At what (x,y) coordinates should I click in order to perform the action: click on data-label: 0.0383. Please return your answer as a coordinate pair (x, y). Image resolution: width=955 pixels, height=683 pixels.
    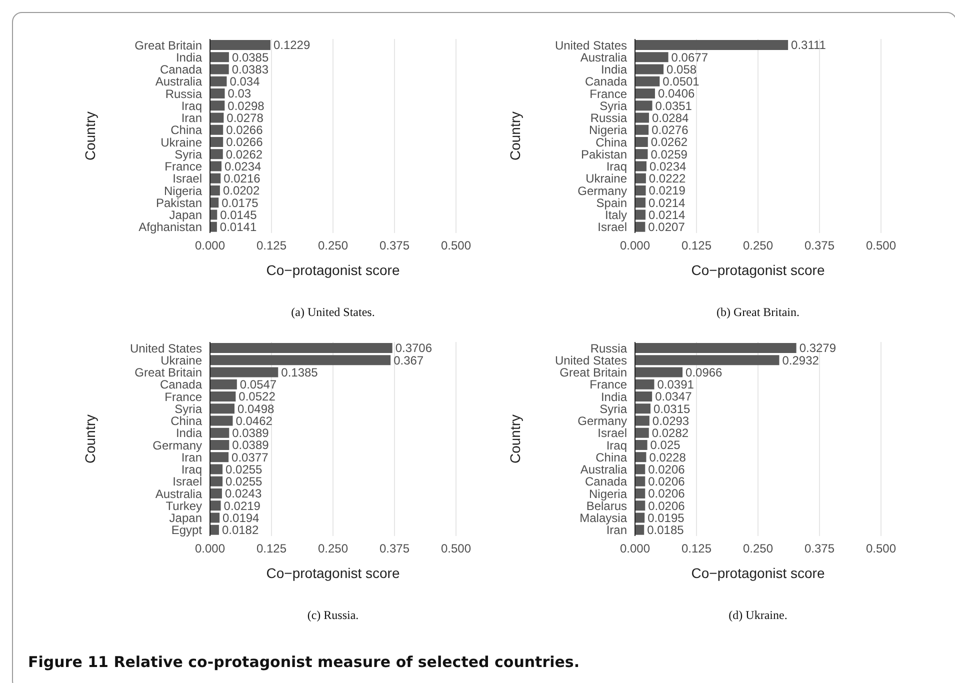
    Looking at the image, I should click on (250, 69).